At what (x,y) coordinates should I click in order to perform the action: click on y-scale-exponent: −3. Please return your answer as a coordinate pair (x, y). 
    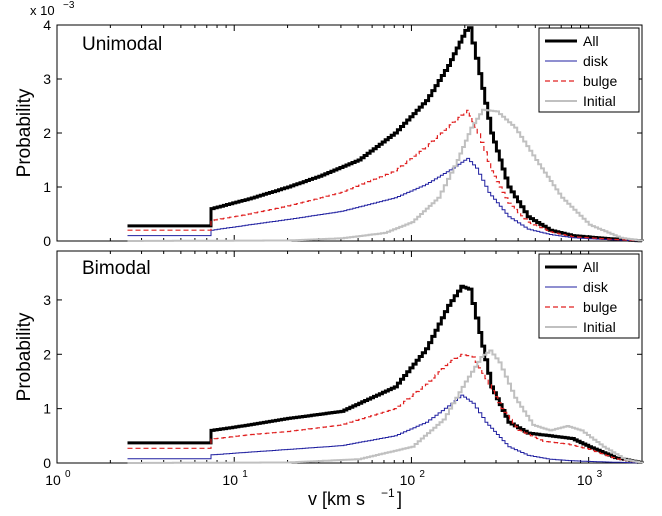
    Looking at the image, I should click on (69, 5).